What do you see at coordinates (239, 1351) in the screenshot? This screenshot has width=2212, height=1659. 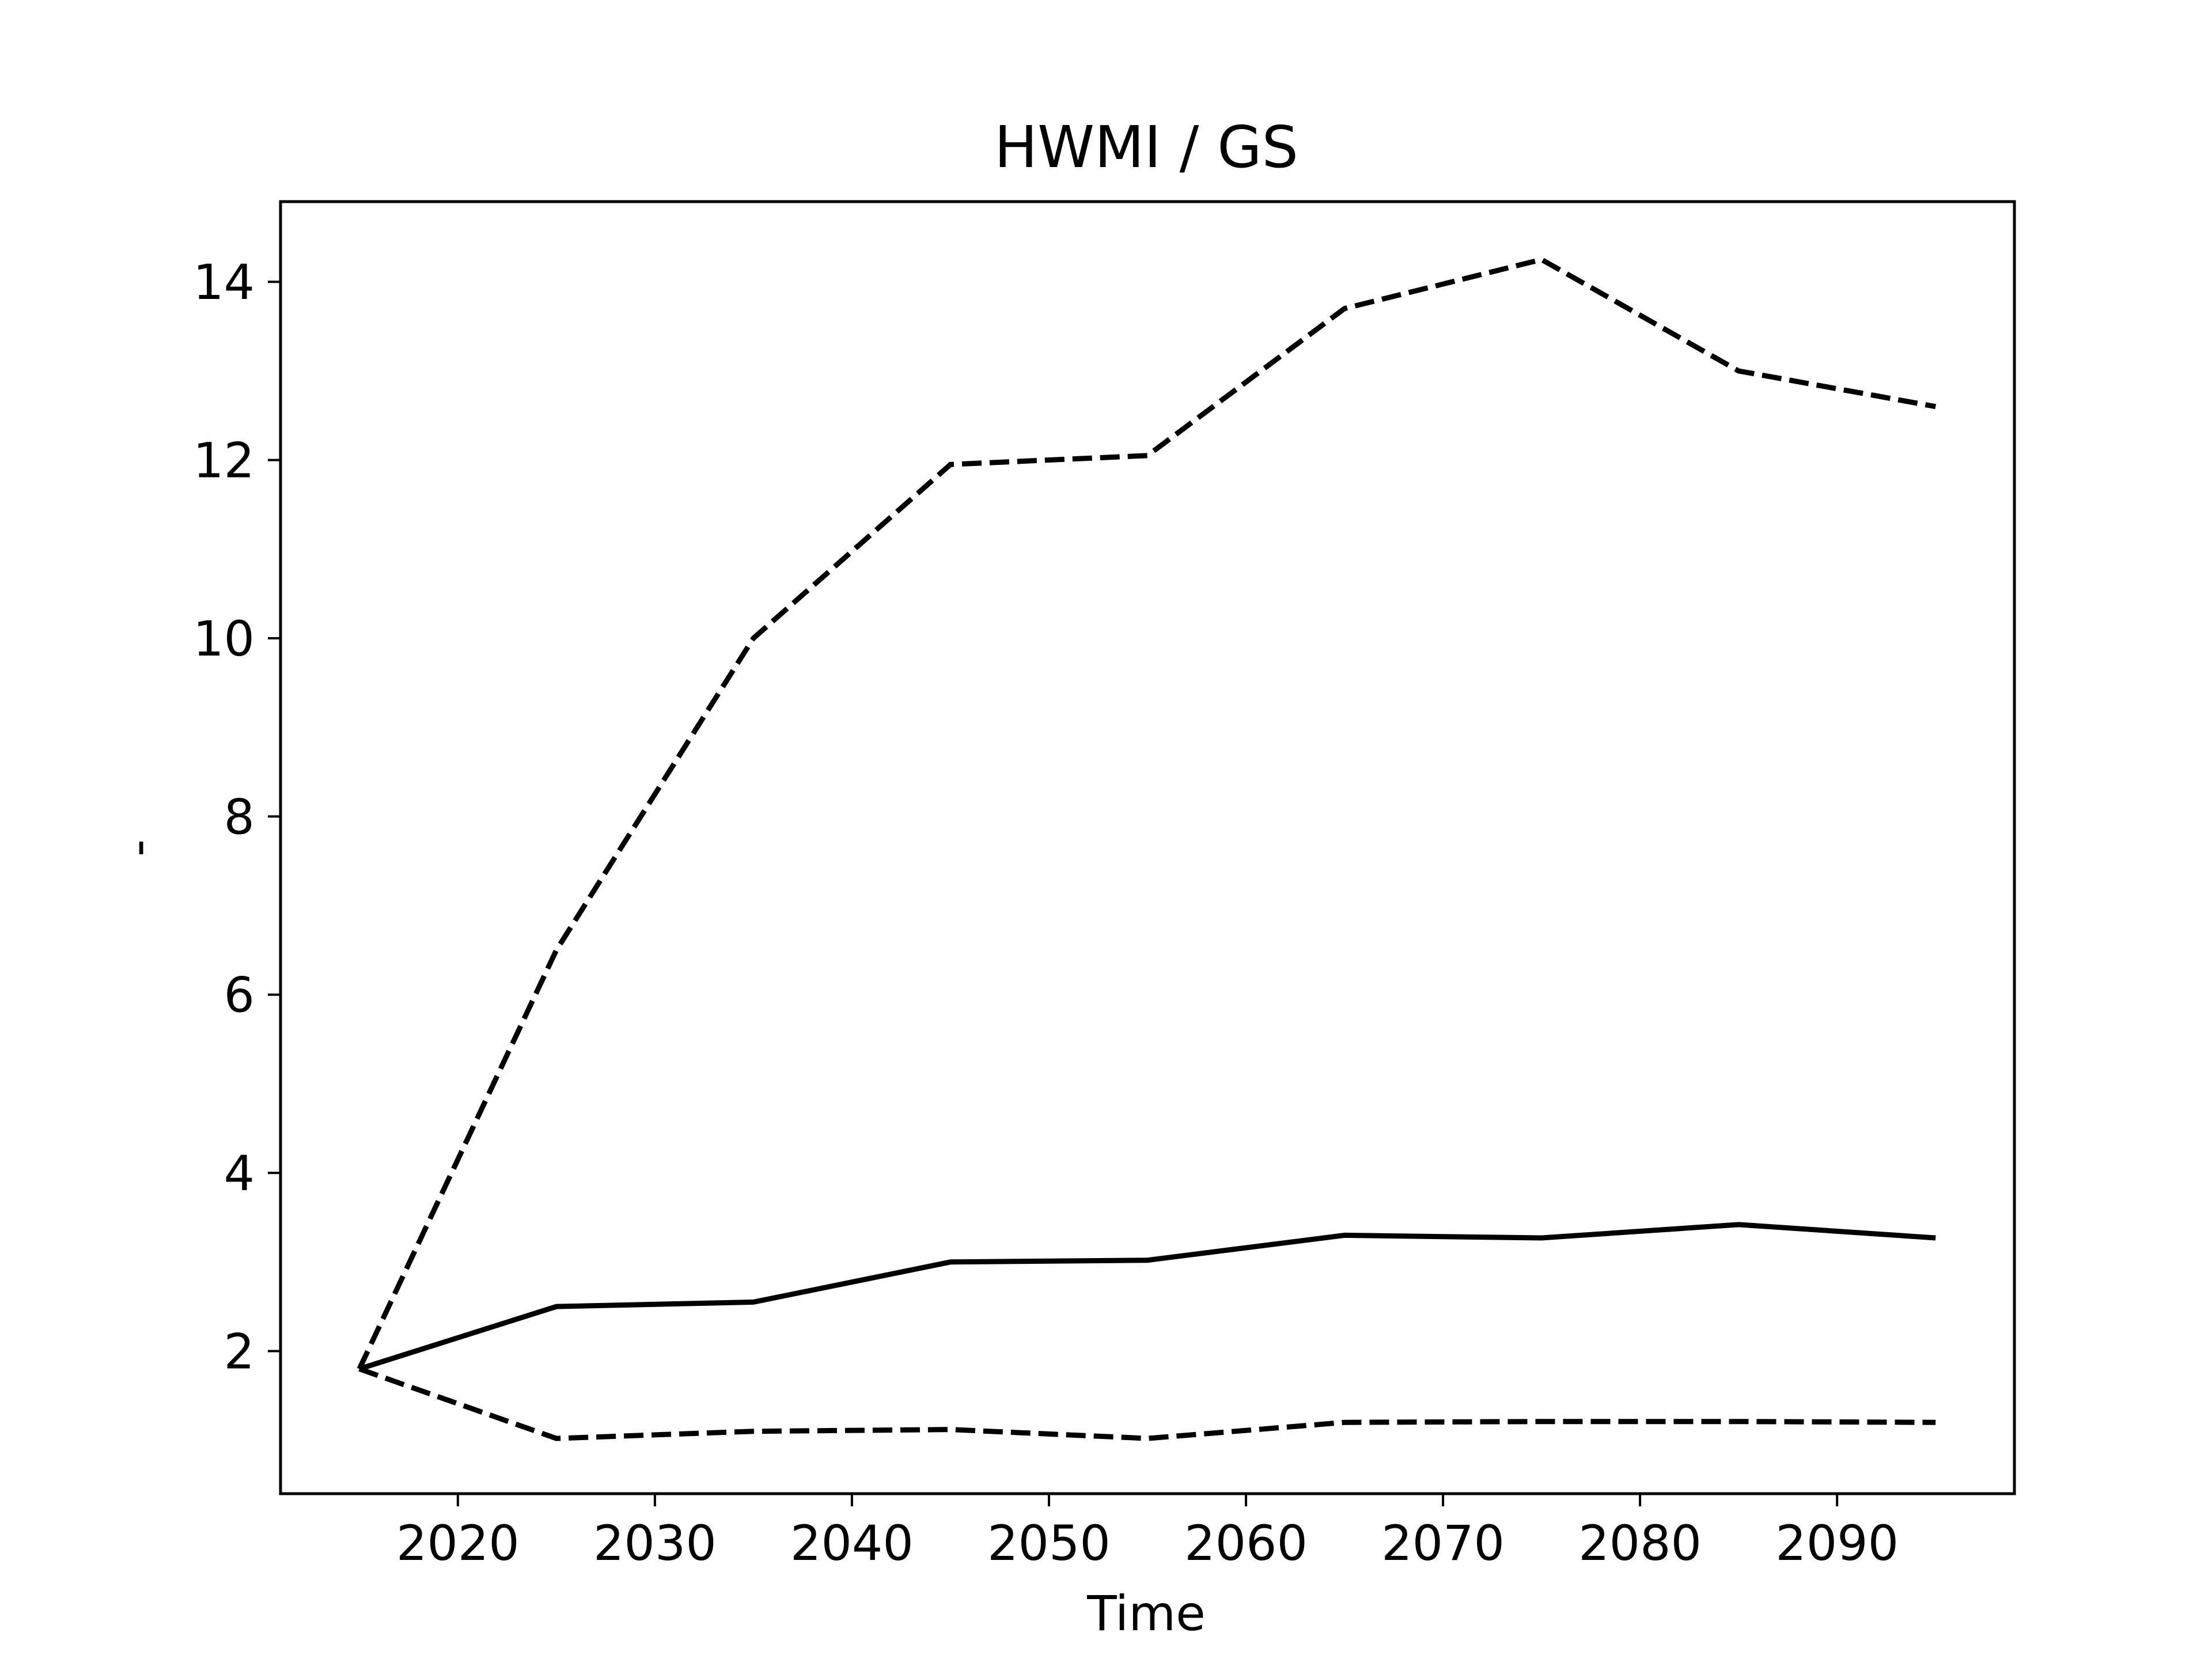 I see `y-tick-label: 2` at bounding box center [239, 1351].